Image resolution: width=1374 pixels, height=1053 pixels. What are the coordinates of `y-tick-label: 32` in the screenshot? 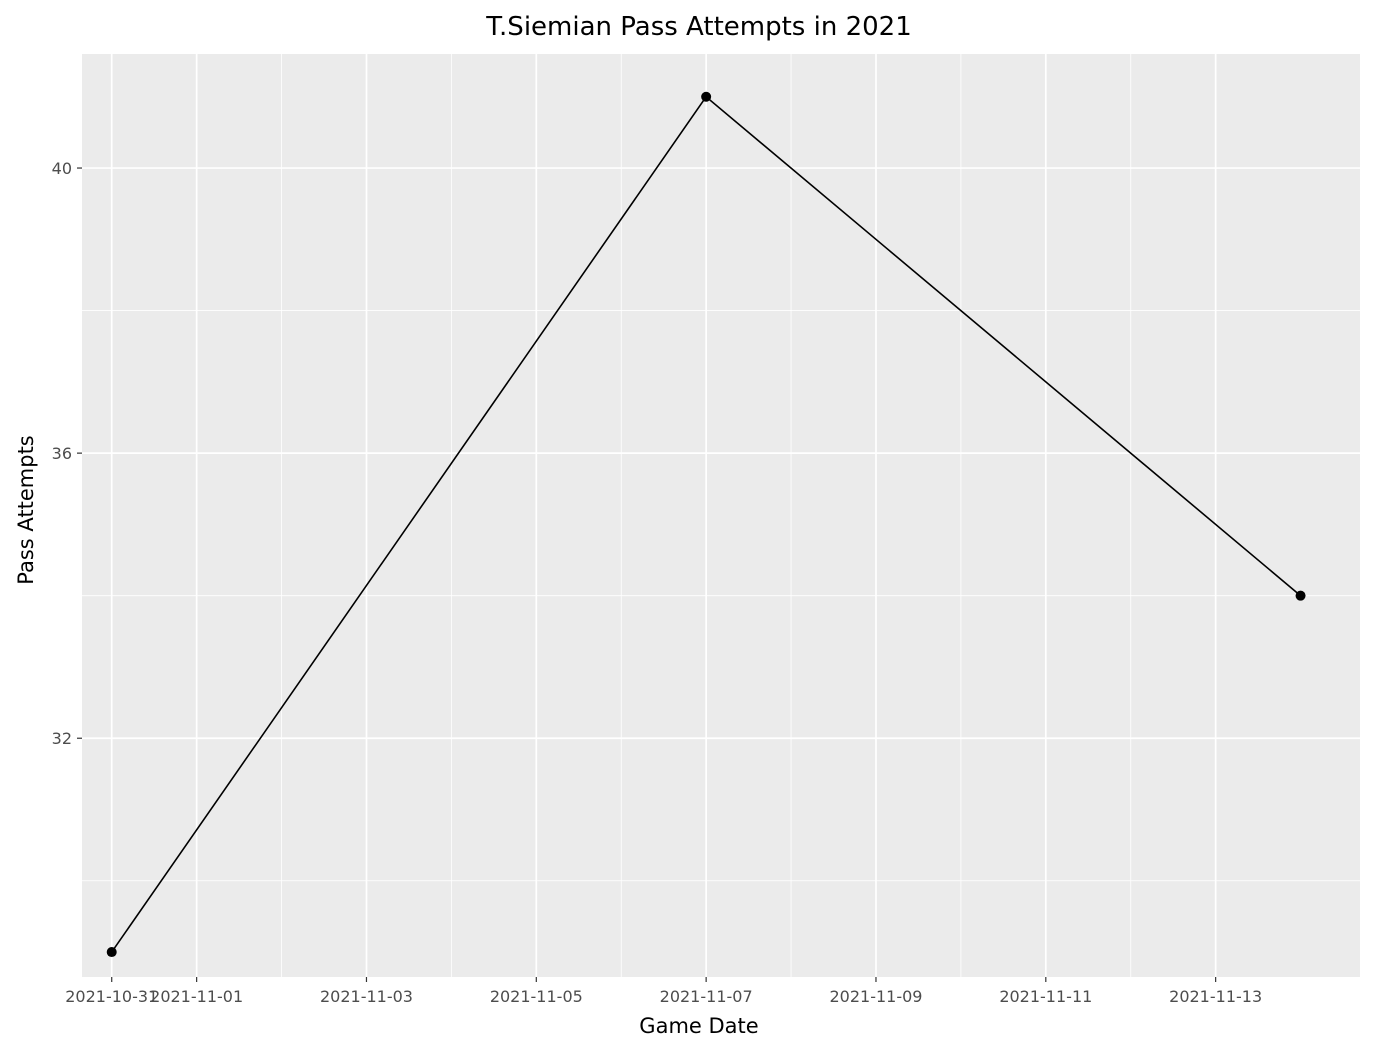 It's located at (62, 738).